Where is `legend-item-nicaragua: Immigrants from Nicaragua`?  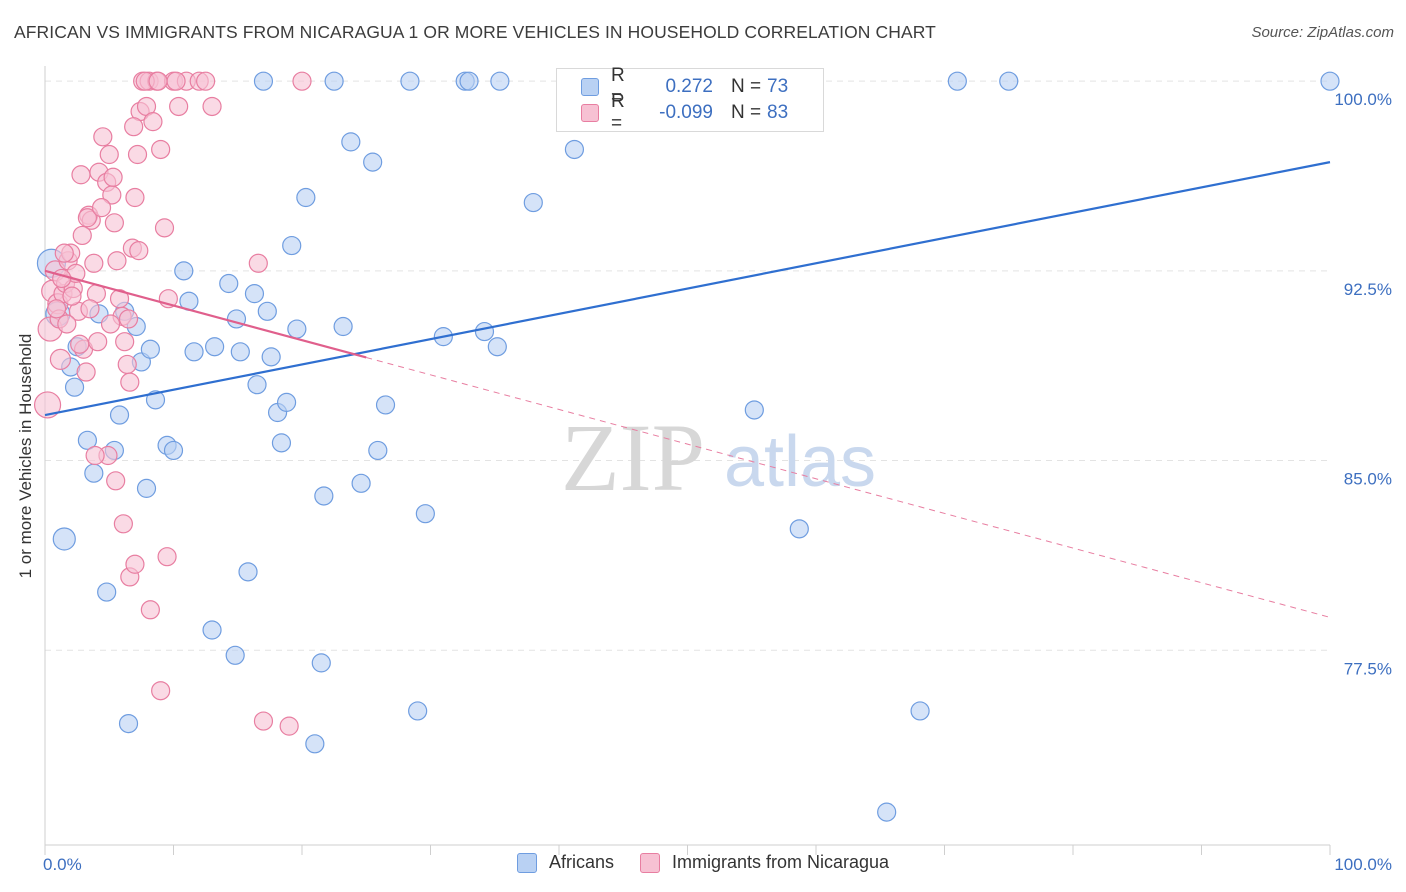 legend-item-nicaragua: Immigrants from Nicaragua is located at coordinates (764, 862).